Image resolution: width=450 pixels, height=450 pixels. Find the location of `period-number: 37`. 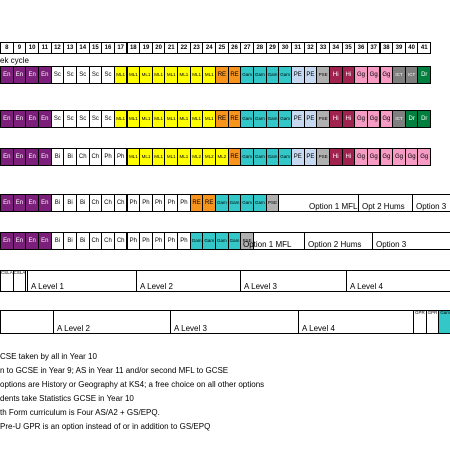

period-number: 37 is located at coordinates (373, 48).